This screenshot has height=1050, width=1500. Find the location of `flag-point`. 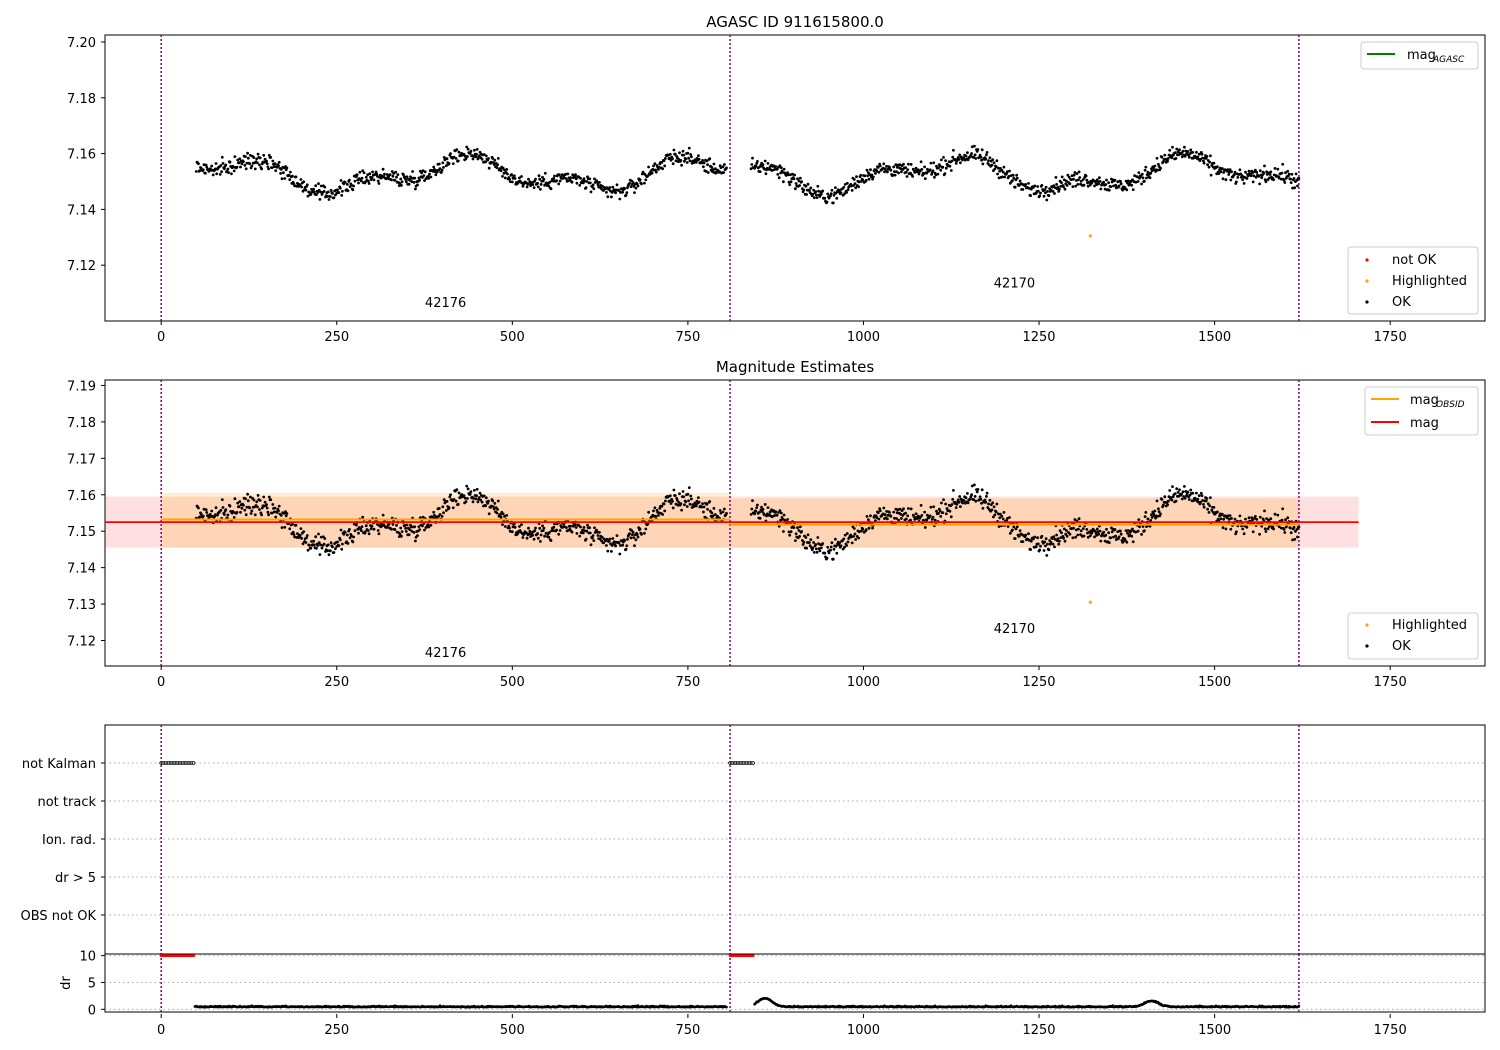

flag-point is located at coordinates (193, 763).